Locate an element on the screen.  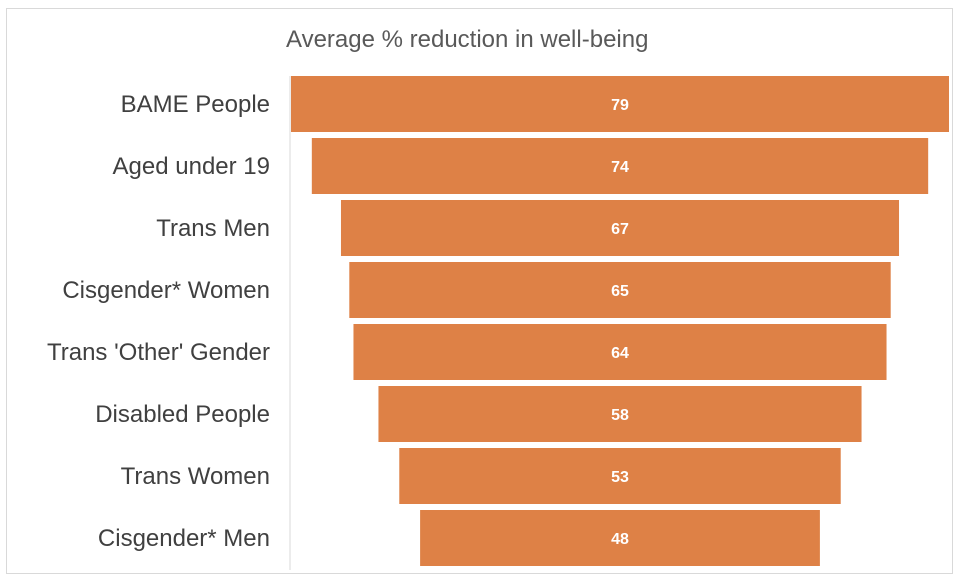
data-label-1: 79 is located at coordinates (620, 105).